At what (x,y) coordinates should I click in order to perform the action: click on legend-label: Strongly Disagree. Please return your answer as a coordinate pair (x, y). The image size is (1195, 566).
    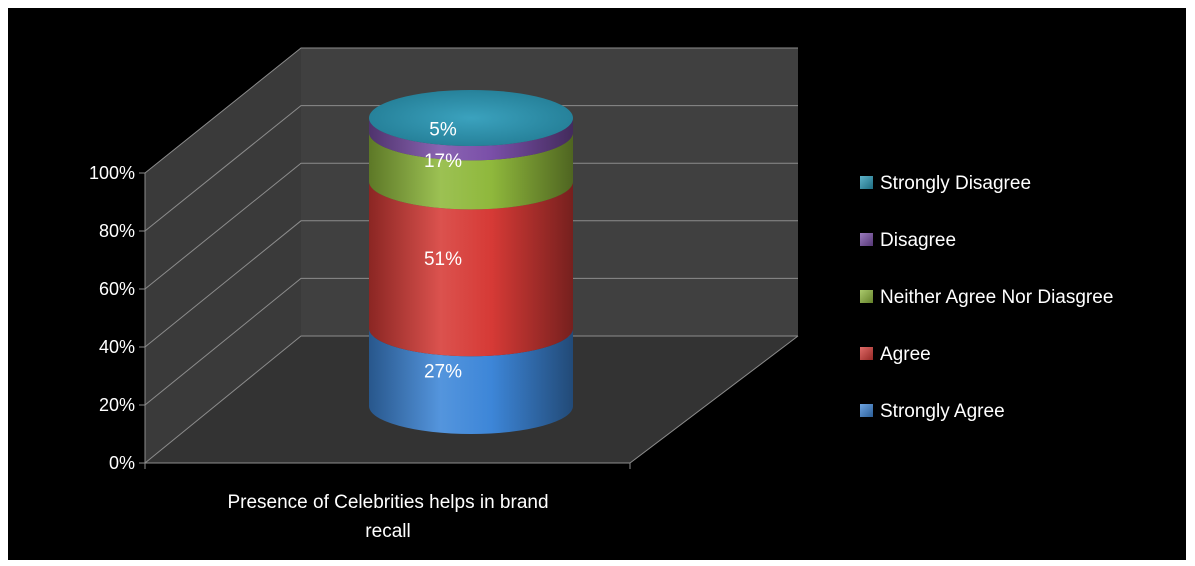
    Looking at the image, I should click on (955, 183).